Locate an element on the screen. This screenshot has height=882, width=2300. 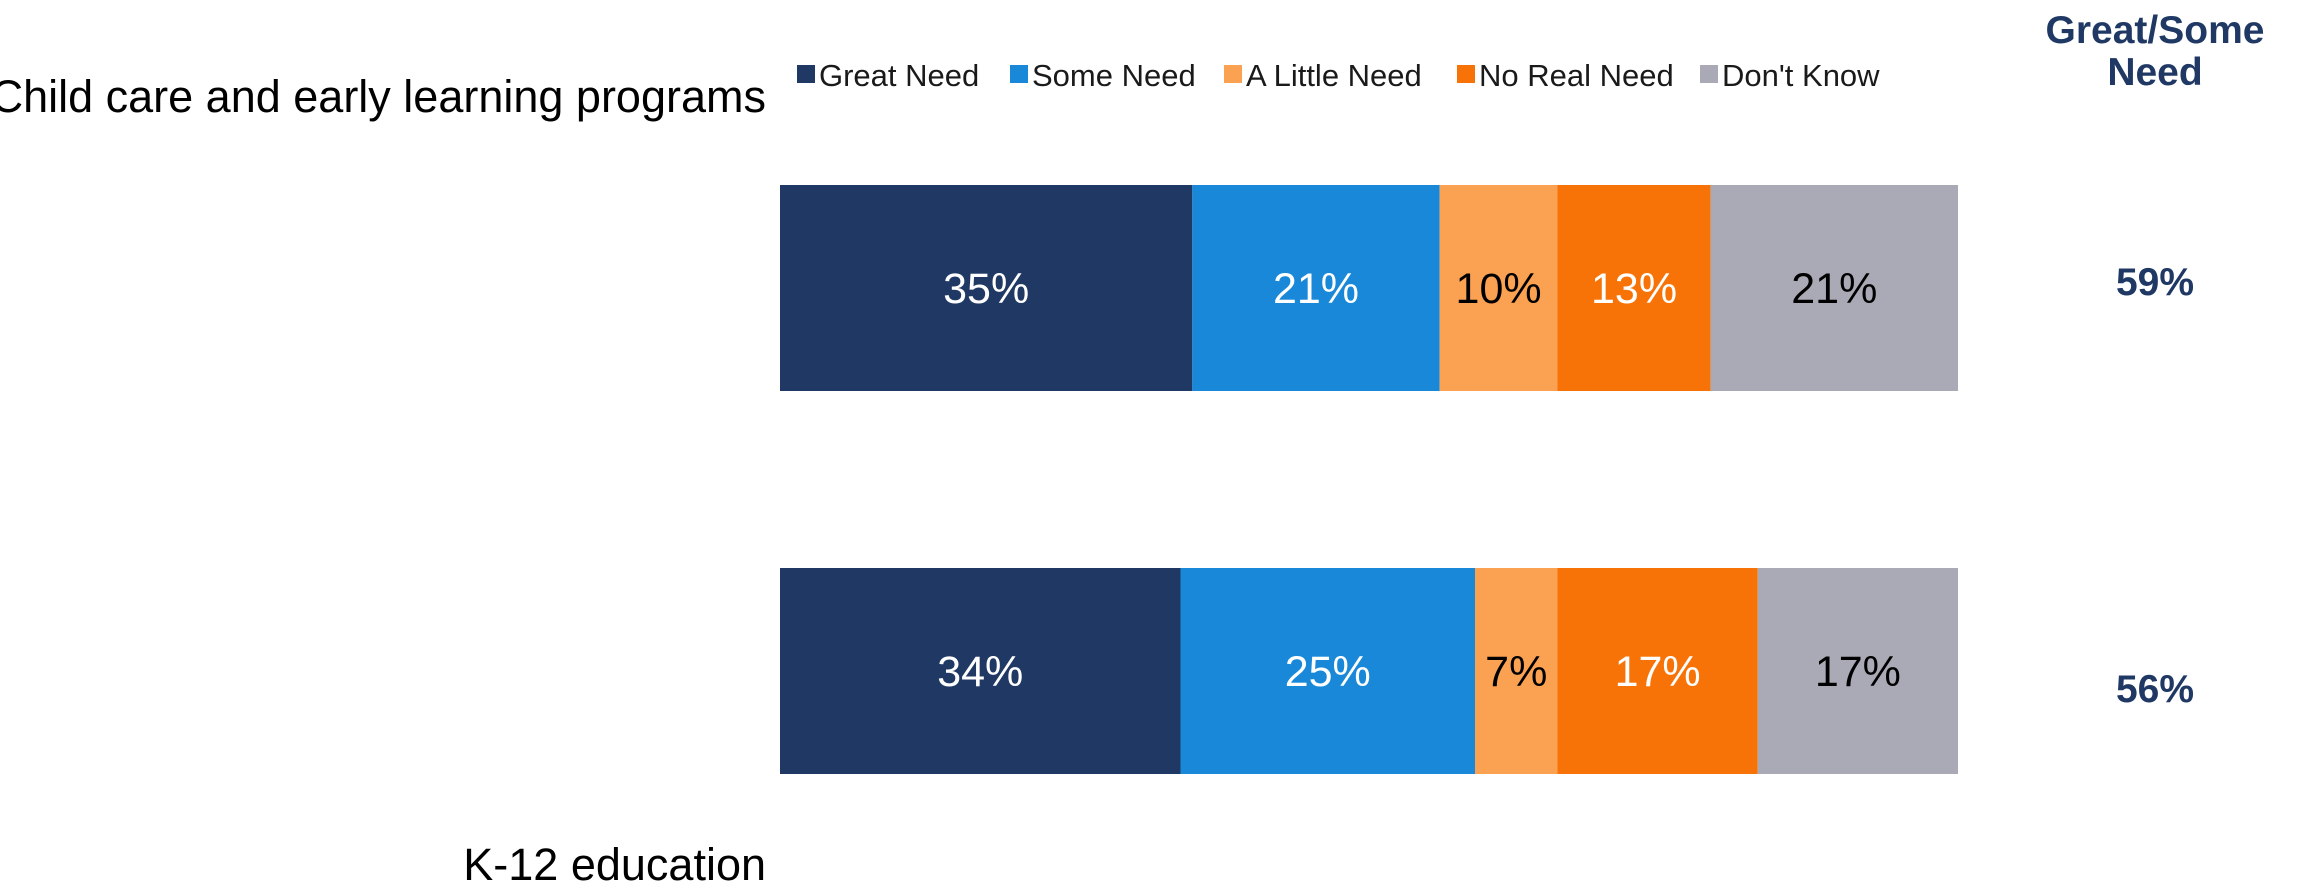
summary-header-line2: Need is located at coordinates (2154, 72).